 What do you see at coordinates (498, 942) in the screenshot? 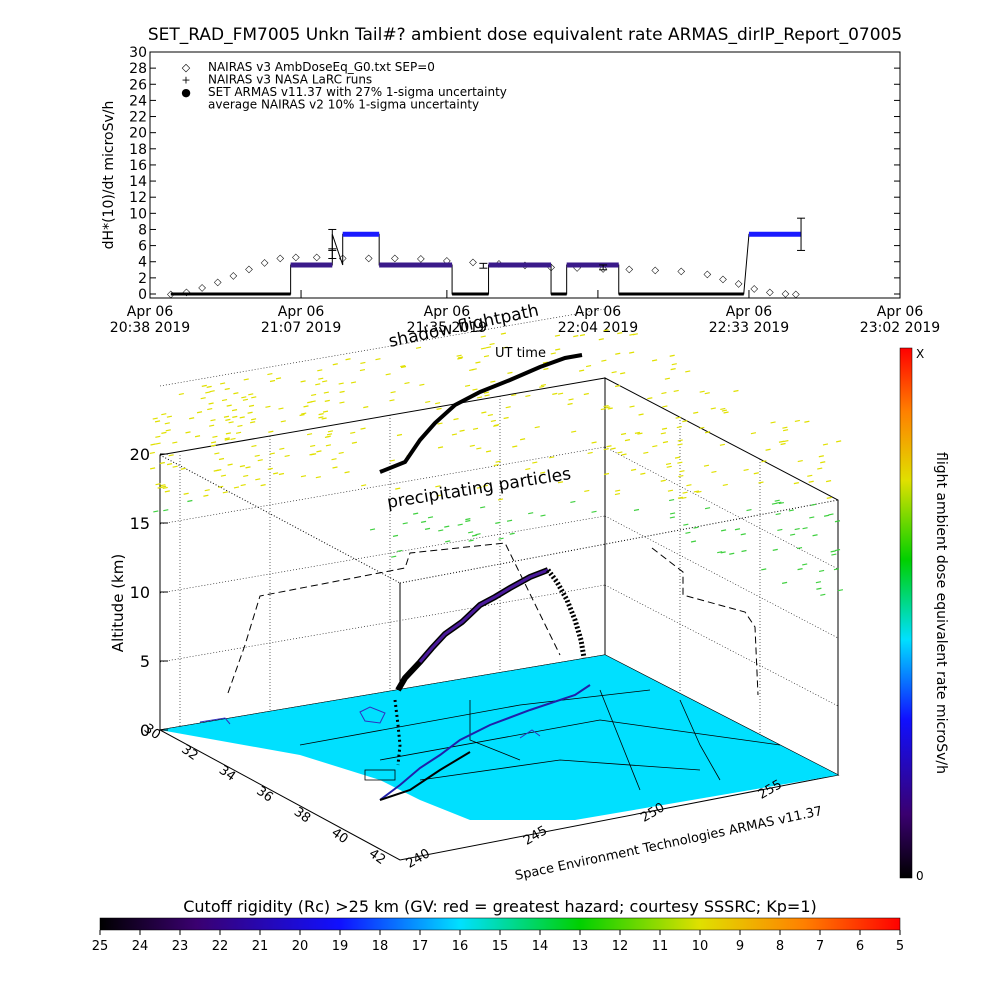
I see `cutoff-rigidity-ticks: 25 24 23 22 21 20 19 18 17 16 15 14 13 12 11 10 9 8 7 6 5` at bounding box center [498, 942].